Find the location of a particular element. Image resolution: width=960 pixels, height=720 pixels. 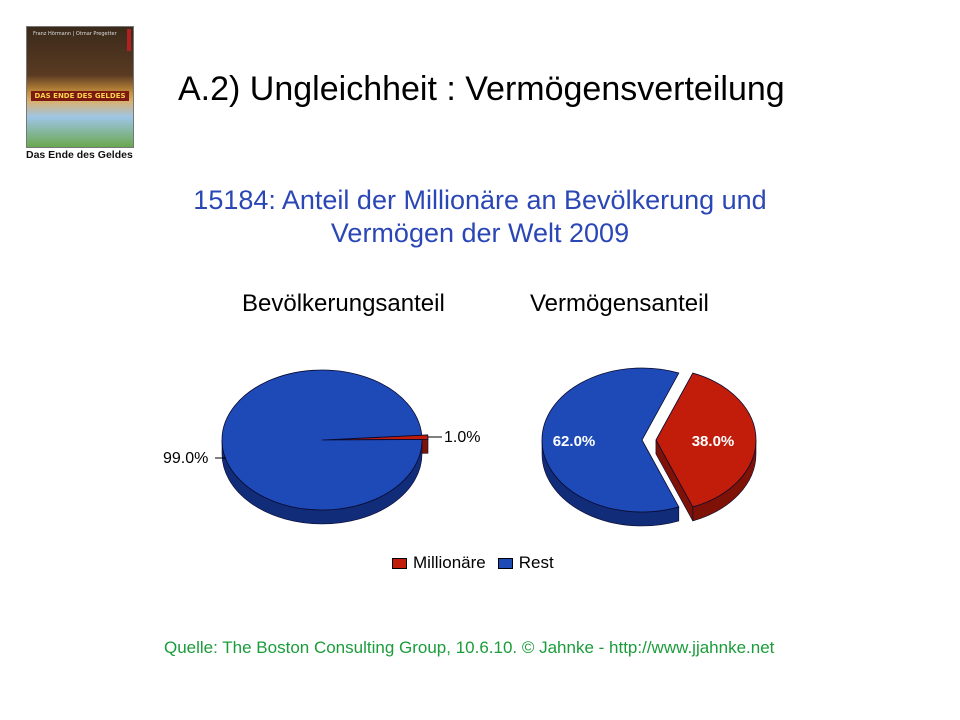

pie-label-wealth-millionaire: 38.0% is located at coordinates (713, 441).